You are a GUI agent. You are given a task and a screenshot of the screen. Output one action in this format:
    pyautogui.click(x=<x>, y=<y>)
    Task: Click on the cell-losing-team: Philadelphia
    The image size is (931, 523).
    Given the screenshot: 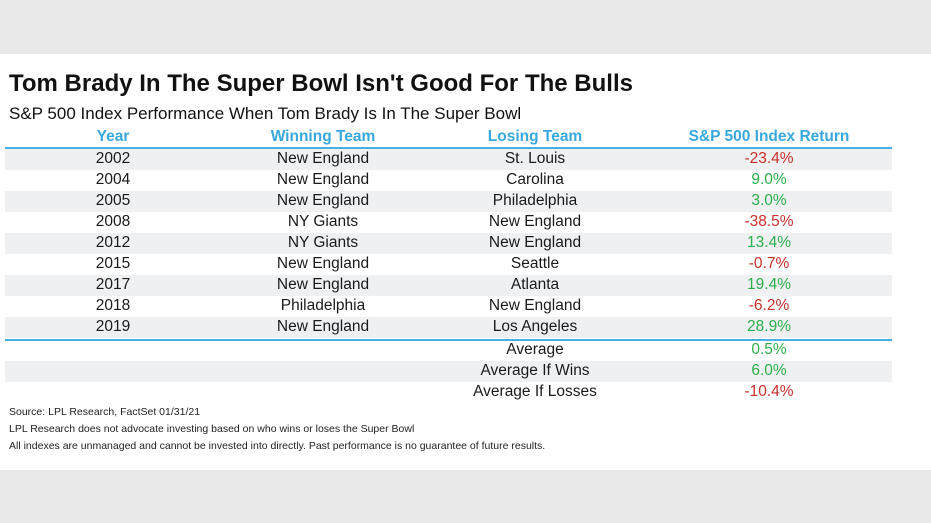 What is the action you would take?
    pyautogui.click(x=535, y=200)
    